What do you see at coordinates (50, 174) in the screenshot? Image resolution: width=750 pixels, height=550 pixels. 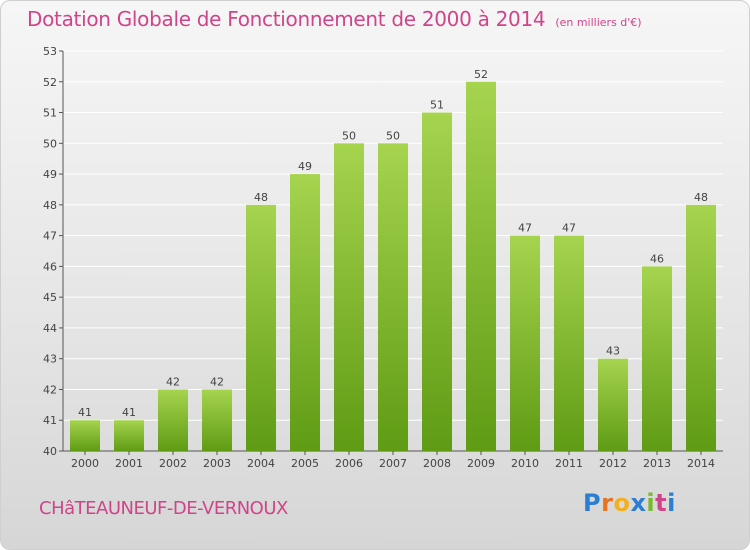 I see `y-tick-label: 49` at bounding box center [50, 174].